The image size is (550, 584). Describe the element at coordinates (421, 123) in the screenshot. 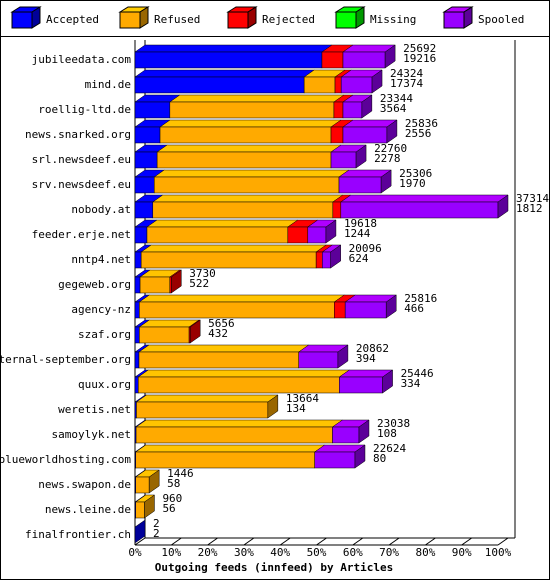

I see `total-label: 25836` at that location.